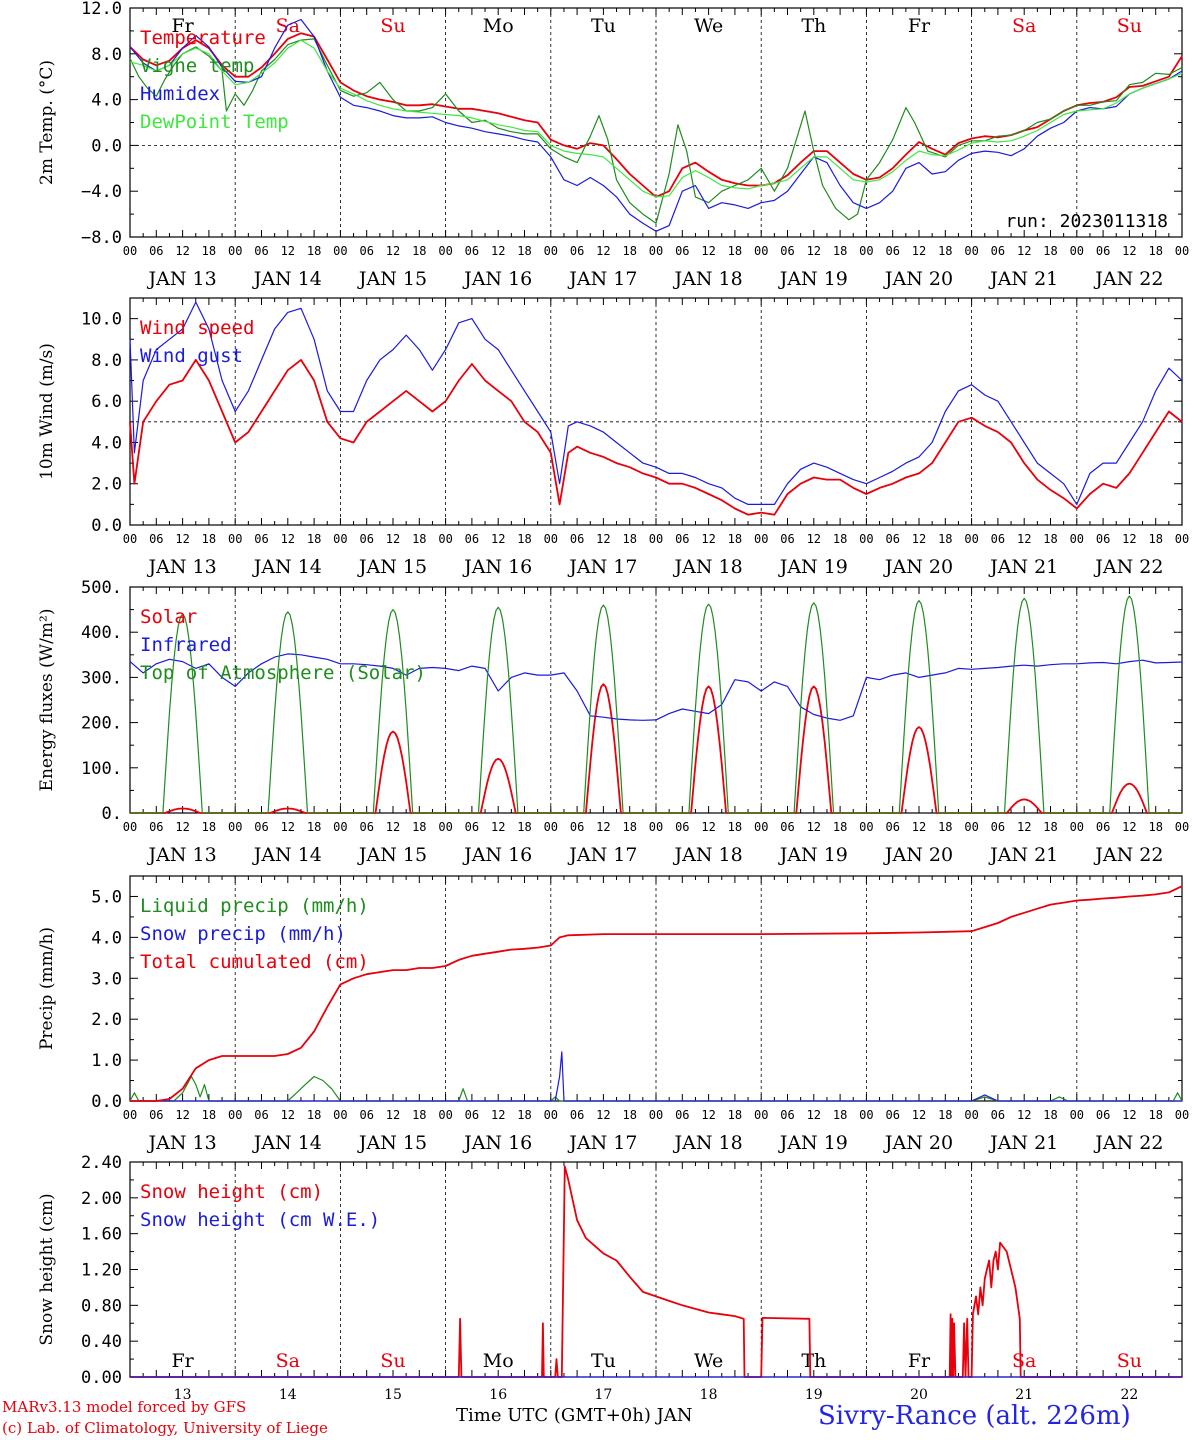 This screenshot has height=1440, width=1194. I want to click on y-tick-label: 0., so click(112, 814).